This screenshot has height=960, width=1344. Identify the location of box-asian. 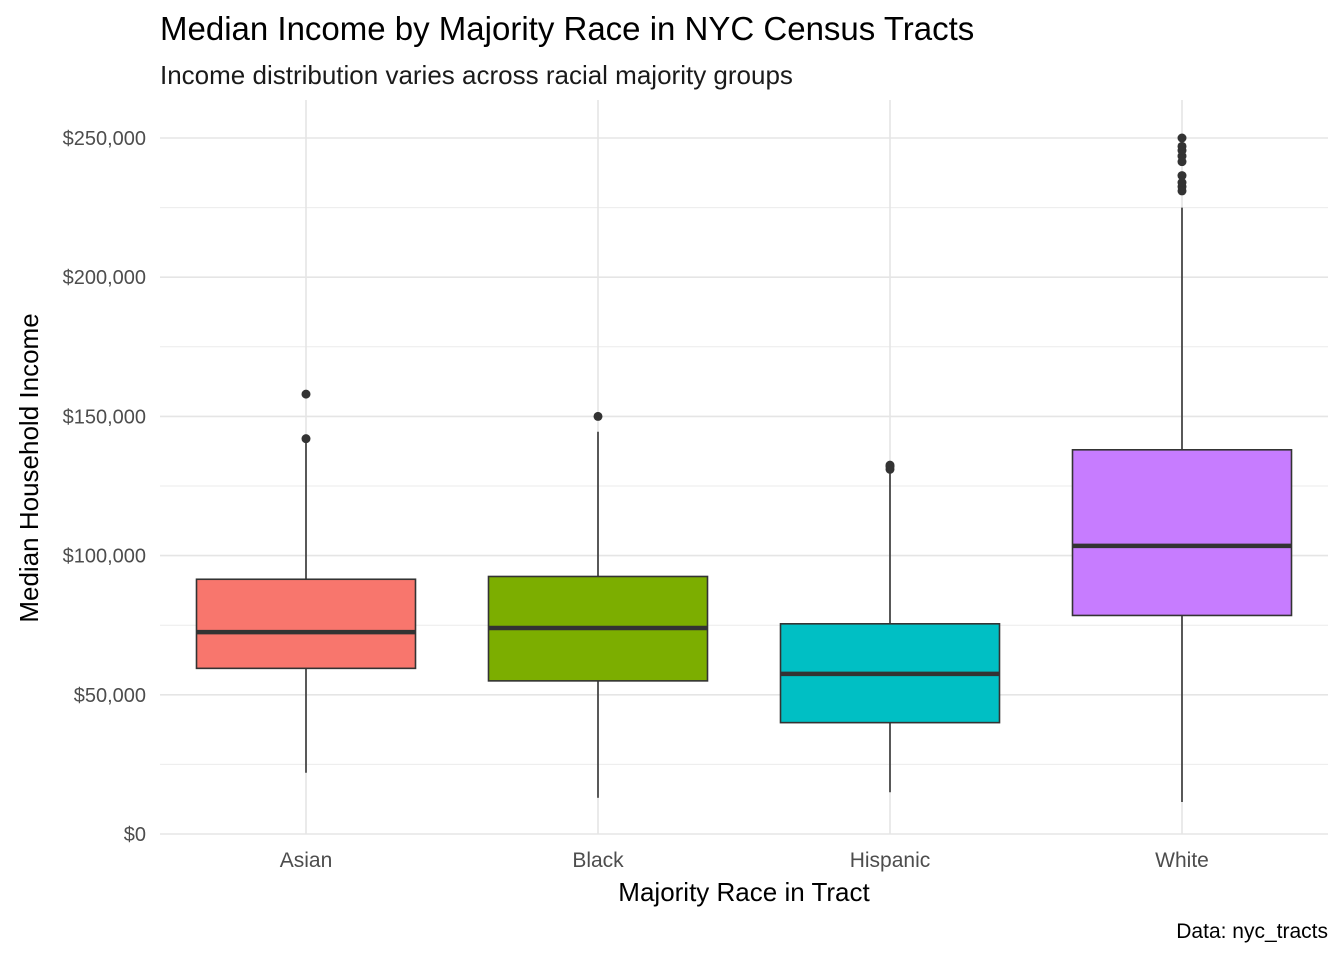
(306, 581).